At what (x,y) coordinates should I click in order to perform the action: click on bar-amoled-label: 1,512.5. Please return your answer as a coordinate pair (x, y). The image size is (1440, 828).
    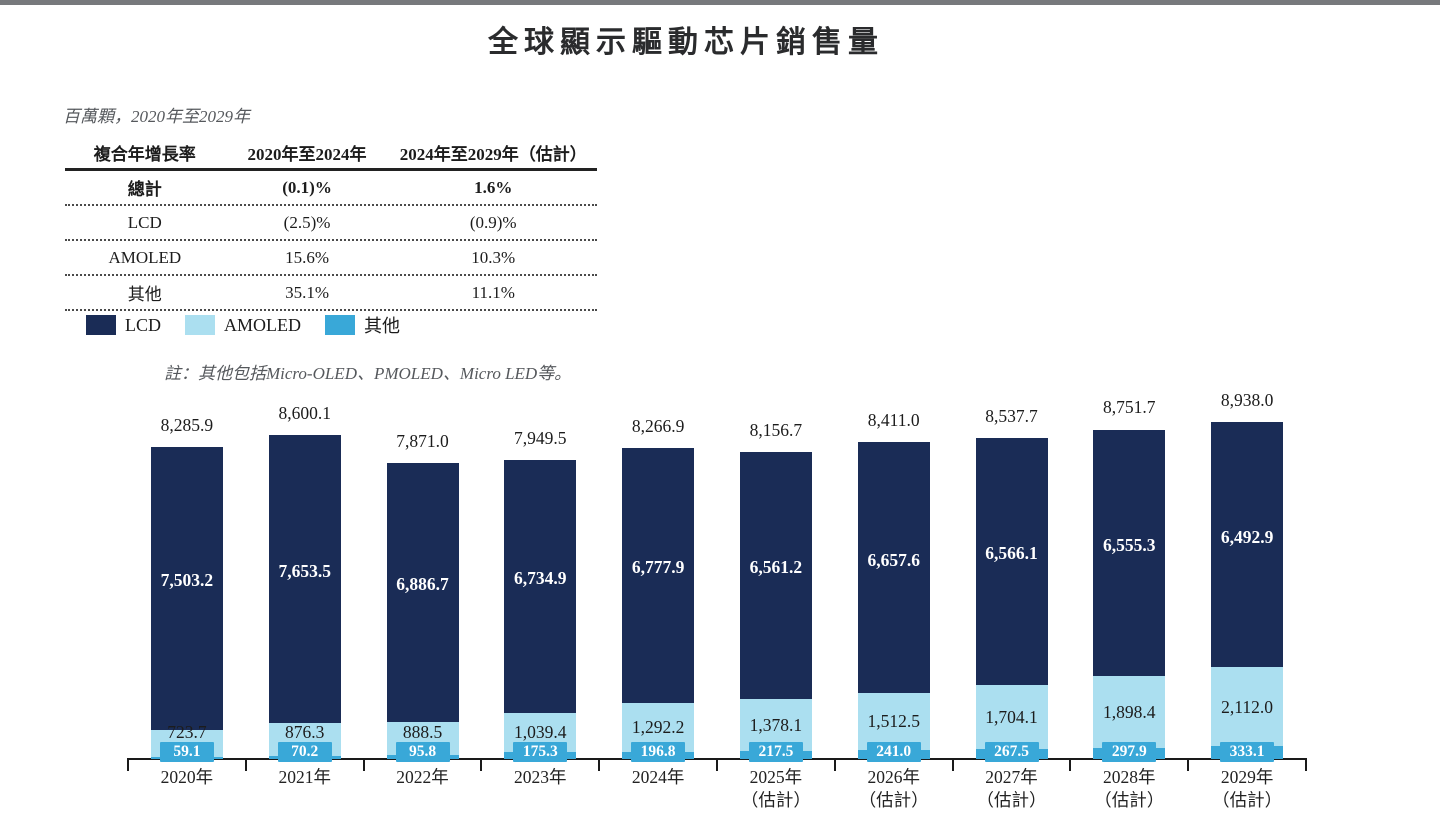
    Looking at the image, I should click on (893, 721).